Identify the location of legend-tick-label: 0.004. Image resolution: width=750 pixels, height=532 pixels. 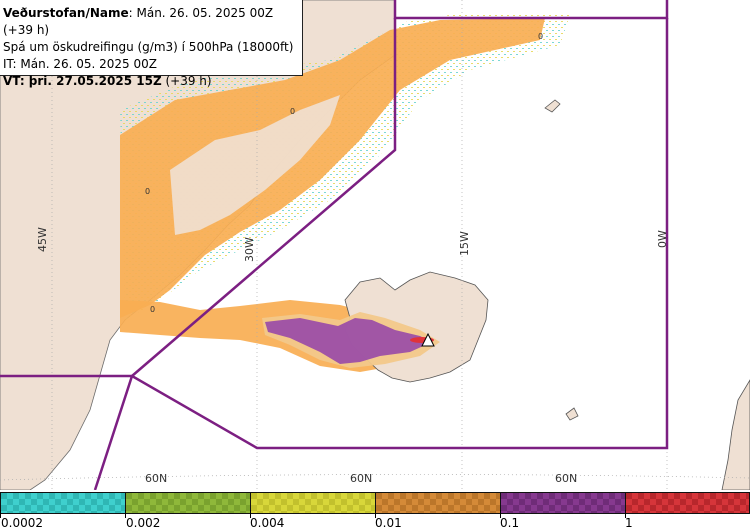
(267, 523).